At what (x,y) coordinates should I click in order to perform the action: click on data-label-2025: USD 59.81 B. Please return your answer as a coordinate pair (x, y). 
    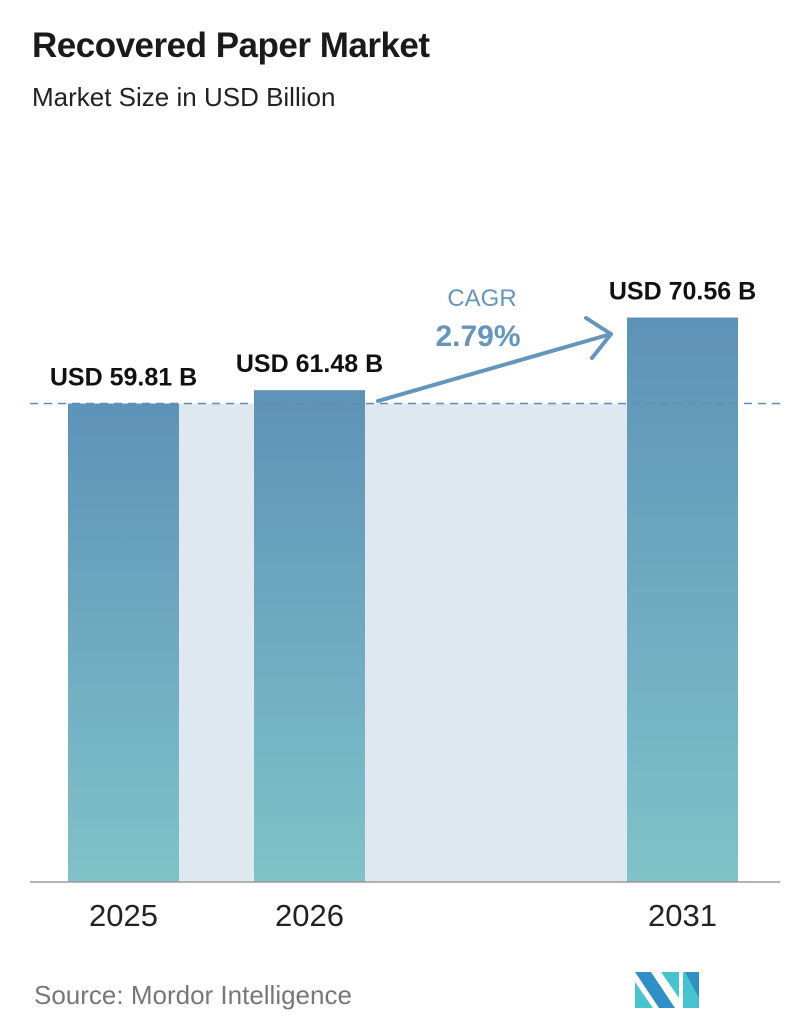
    Looking at the image, I should click on (123, 378).